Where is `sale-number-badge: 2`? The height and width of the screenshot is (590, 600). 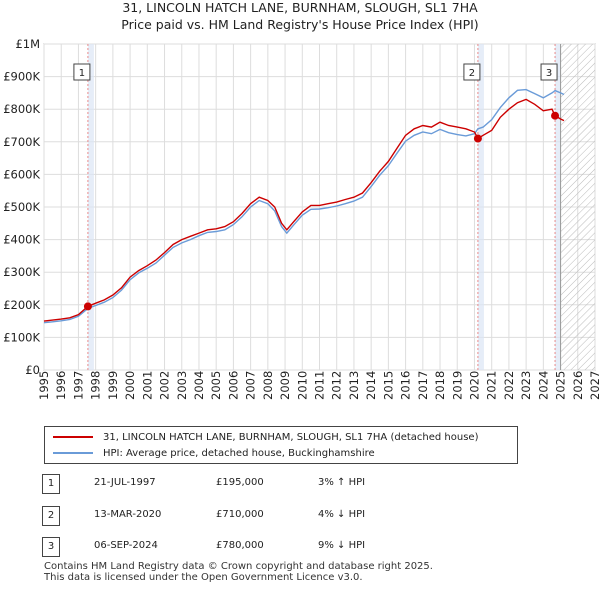
sale-number-badge: 2 is located at coordinates (51, 516).